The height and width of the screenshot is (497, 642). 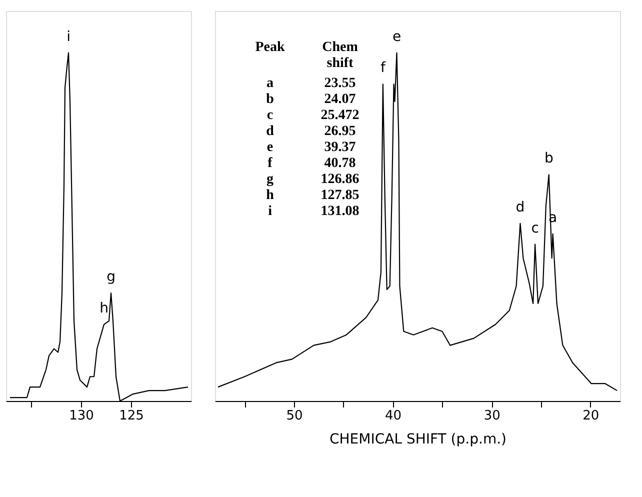 I want to click on annotation: 40.78, so click(x=340, y=163).